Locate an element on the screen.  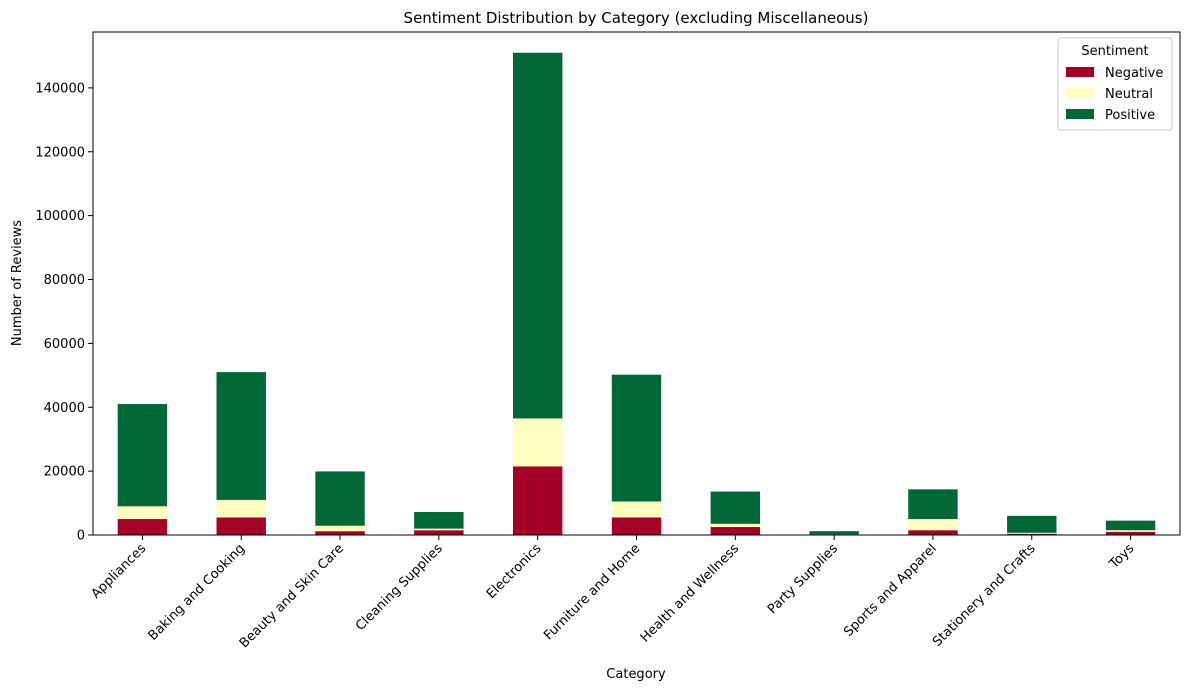
y-tick-label-4: 80000 is located at coordinates (64, 280).